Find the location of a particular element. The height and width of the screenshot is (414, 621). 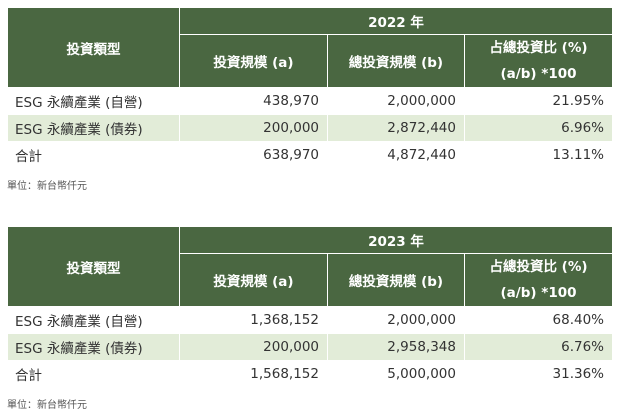

table-row-total: 合計 638,970 4,872,440 13.11% is located at coordinates (310, 155).